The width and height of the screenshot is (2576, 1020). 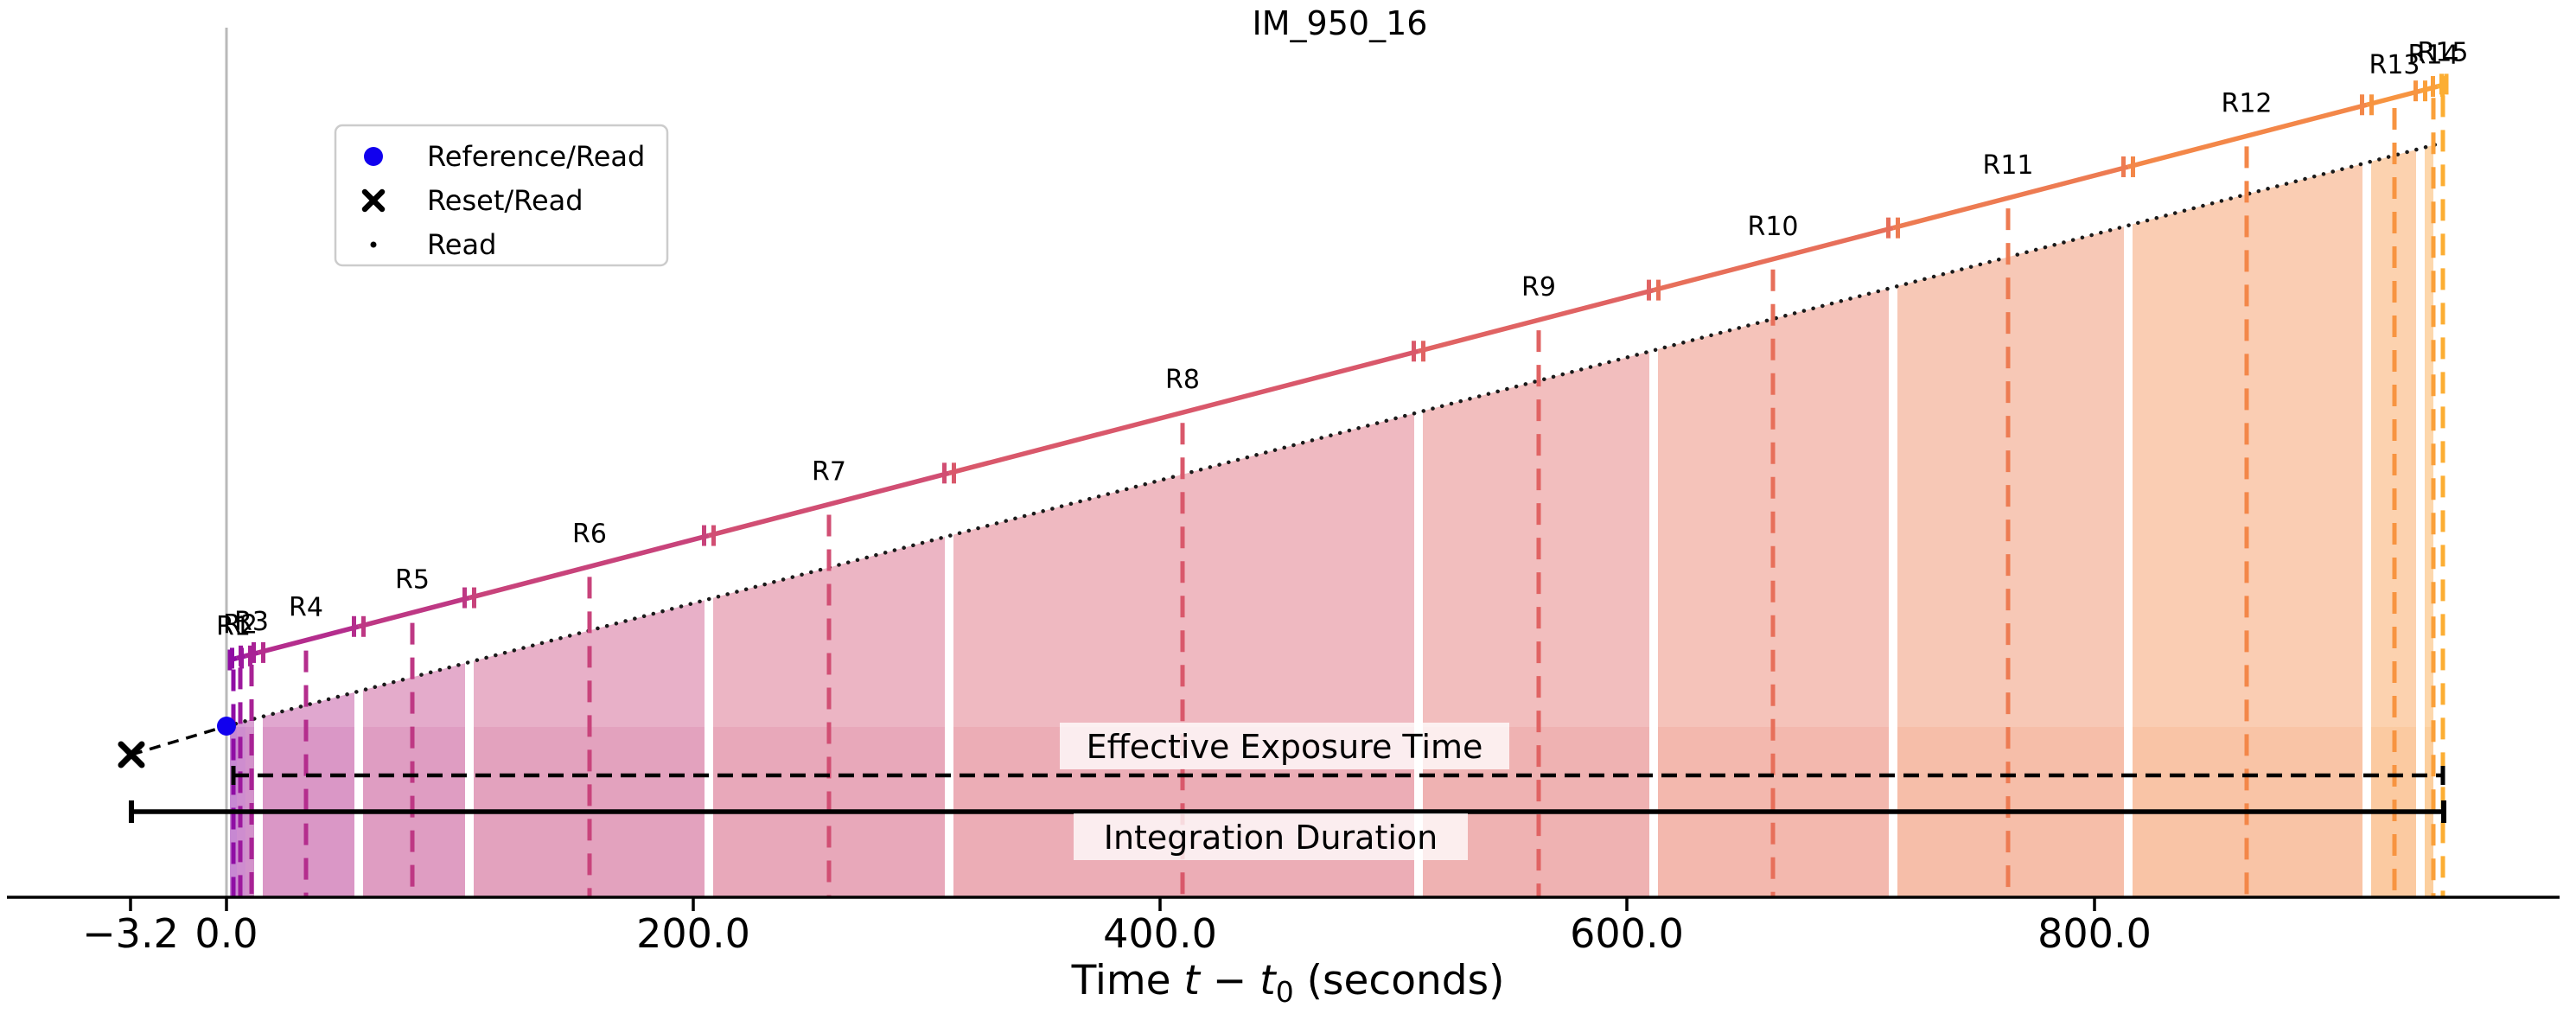 I want to click on legend-item-label: Reset/Read, so click(x=505, y=201).